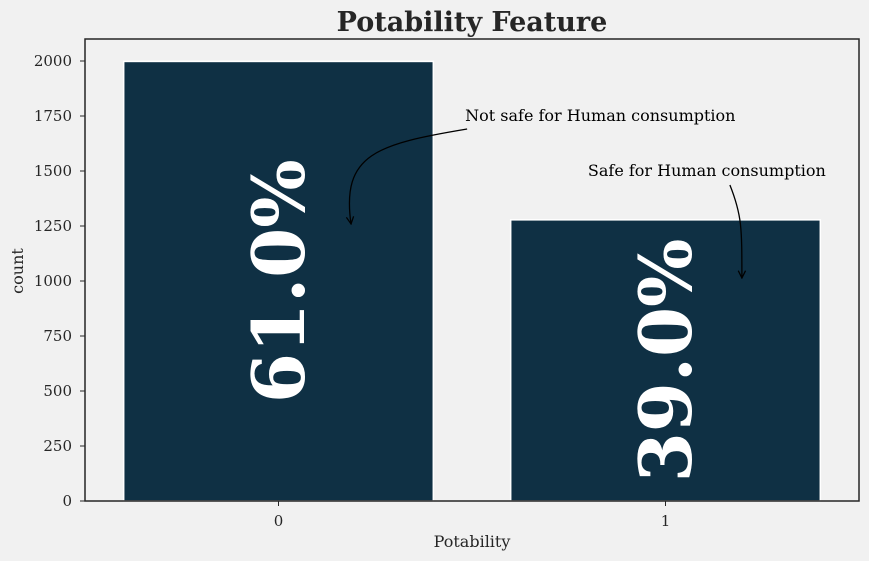 Image resolution: width=869 pixels, height=561 pixels. I want to click on bar-label-1: 39.0%, so click(665, 361).